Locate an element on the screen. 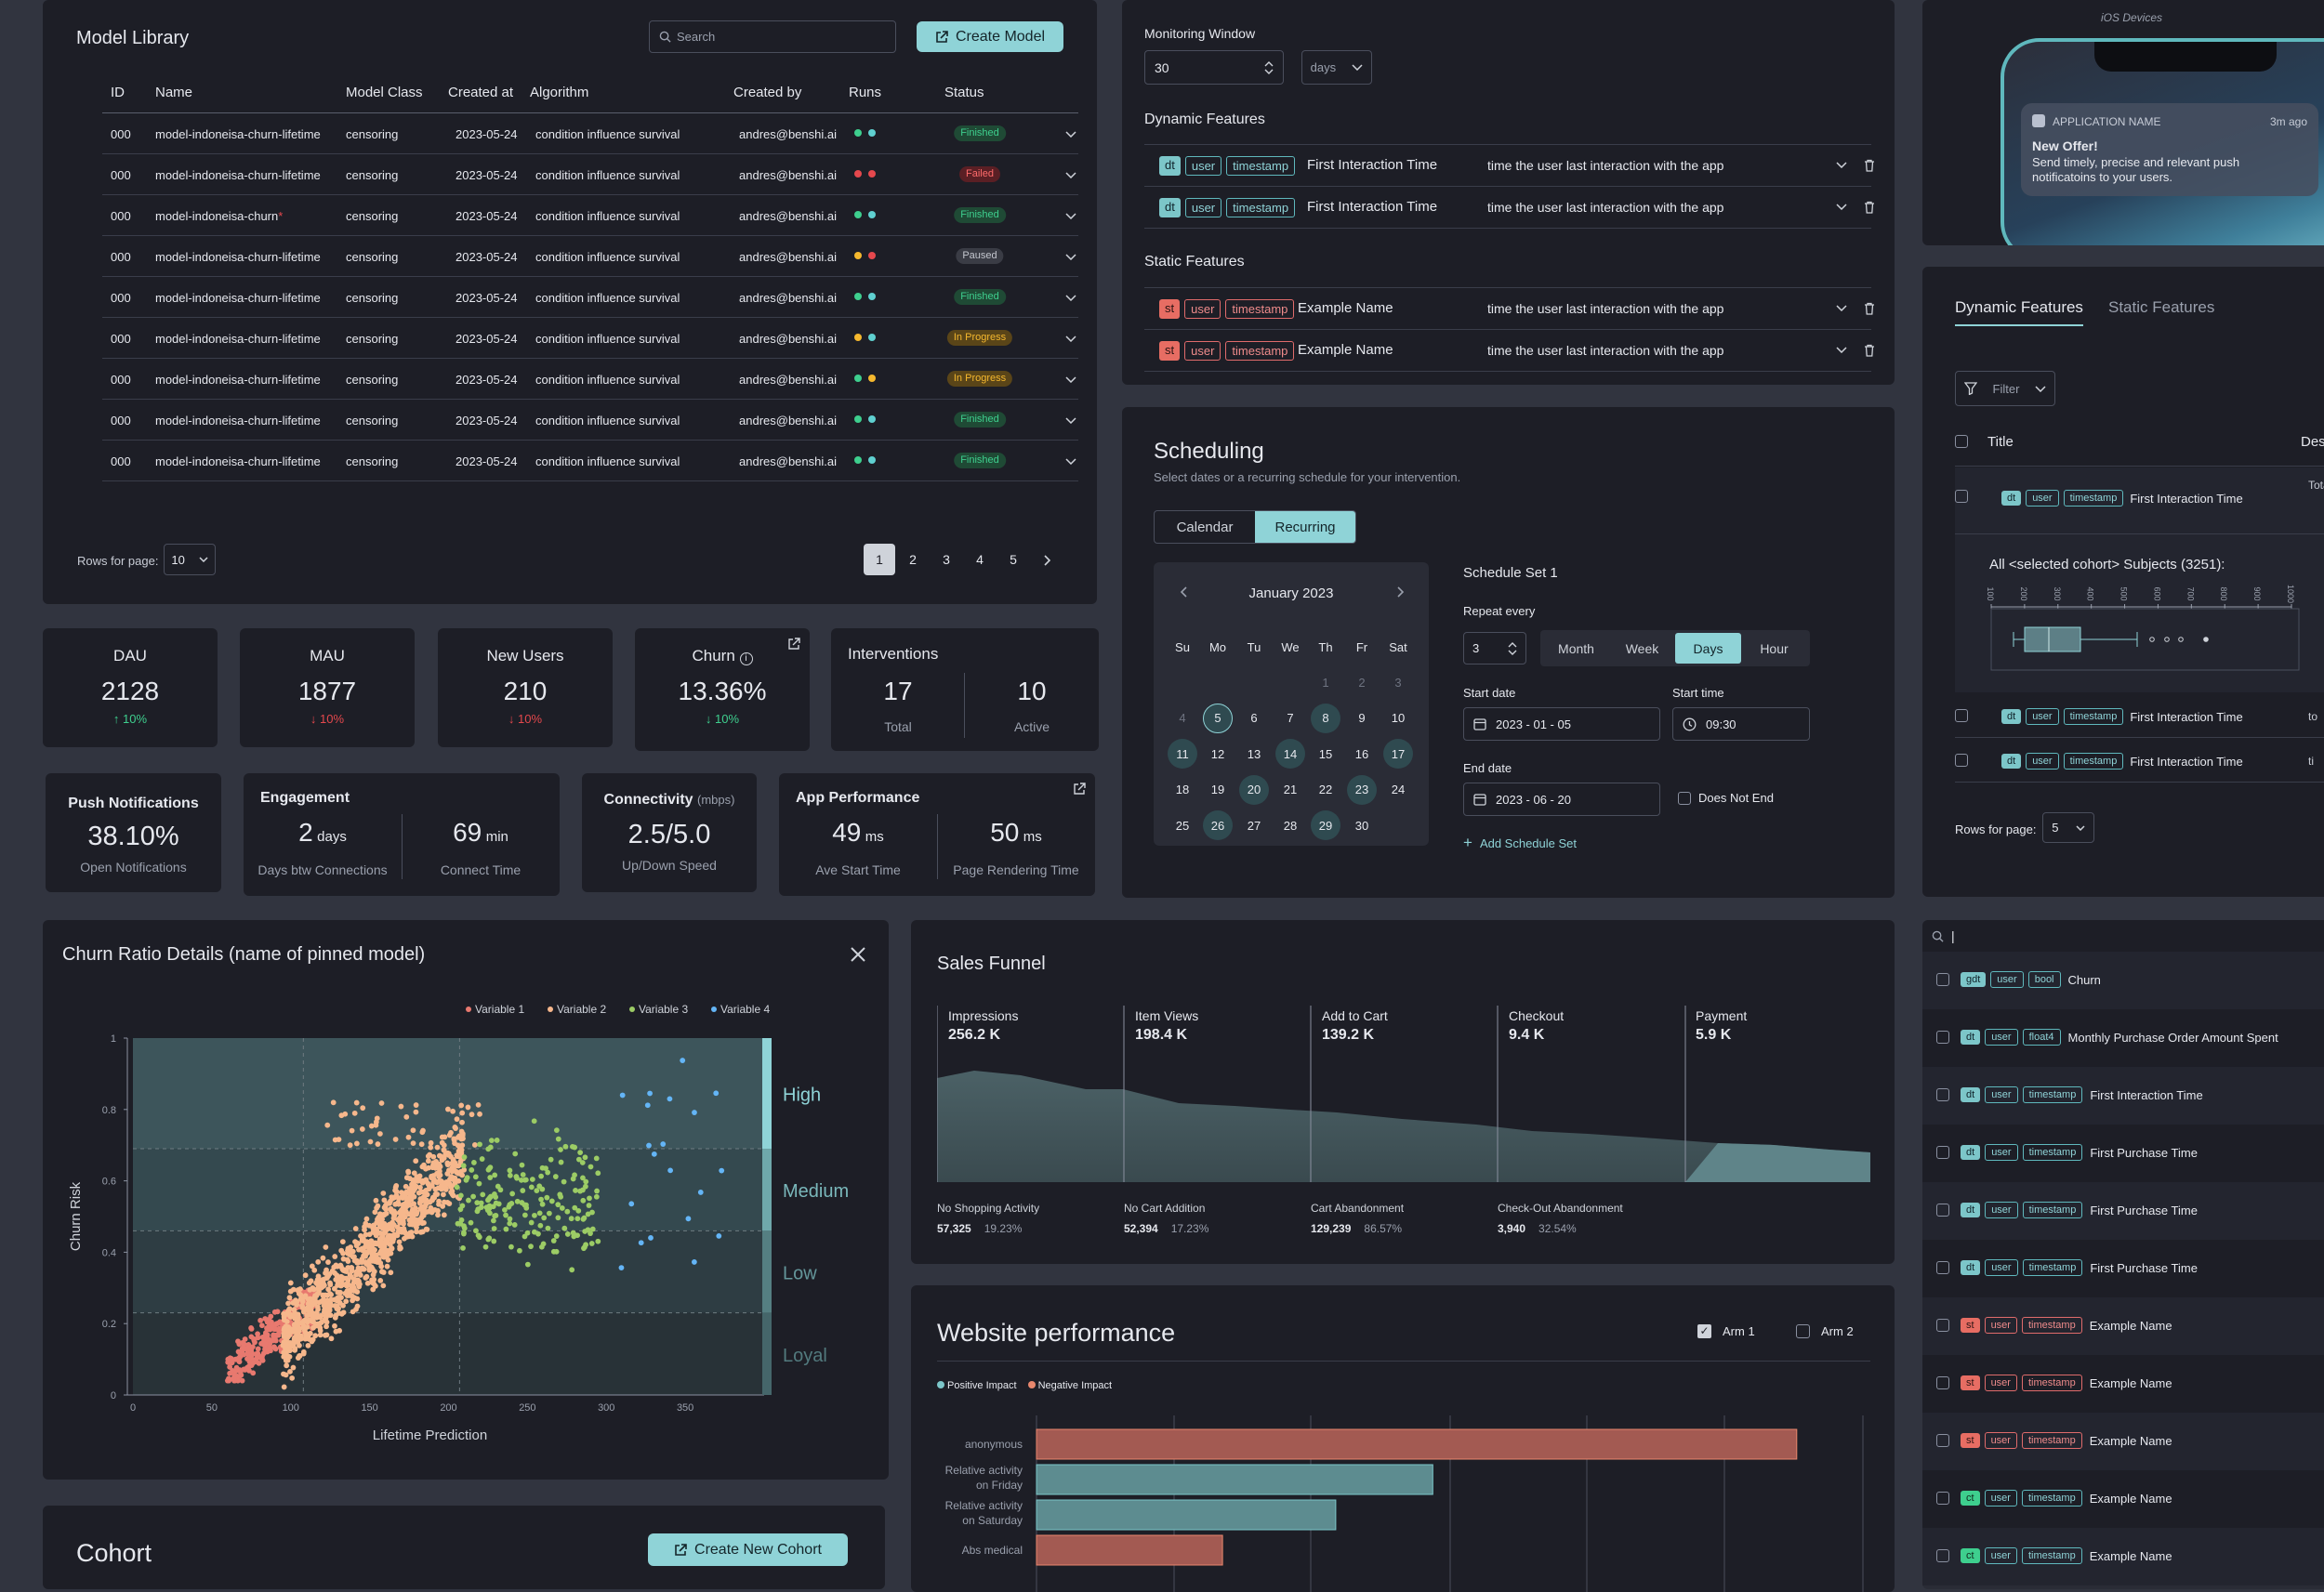  chevron-right-icon is located at coordinates (1401, 592).